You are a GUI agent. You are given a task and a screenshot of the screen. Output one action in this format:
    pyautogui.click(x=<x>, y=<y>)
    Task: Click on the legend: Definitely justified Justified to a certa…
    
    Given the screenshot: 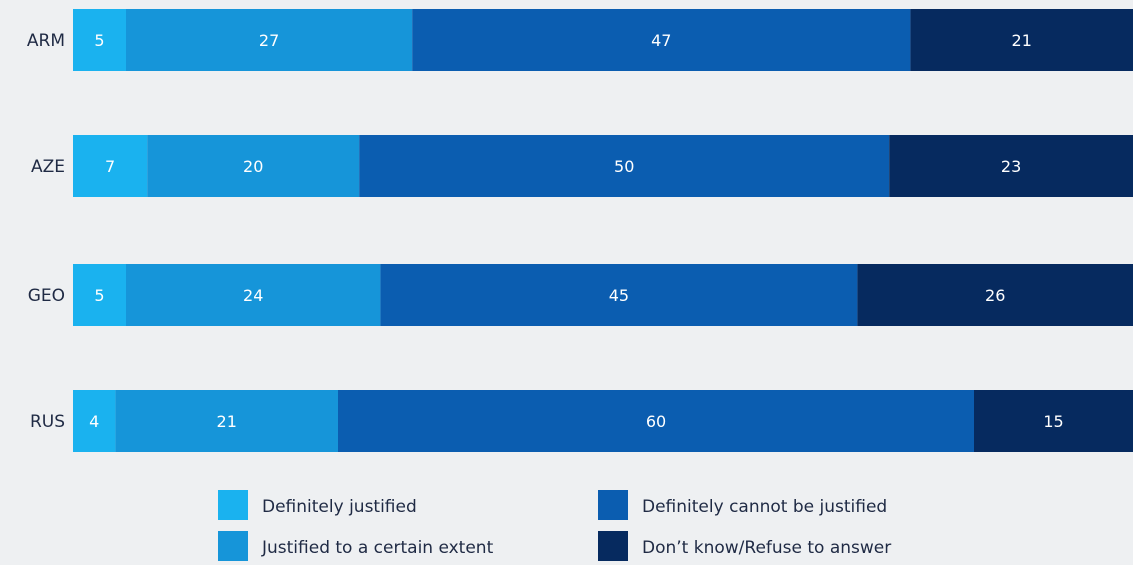 What is the action you would take?
    pyautogui.click(x=554, y=525)
    